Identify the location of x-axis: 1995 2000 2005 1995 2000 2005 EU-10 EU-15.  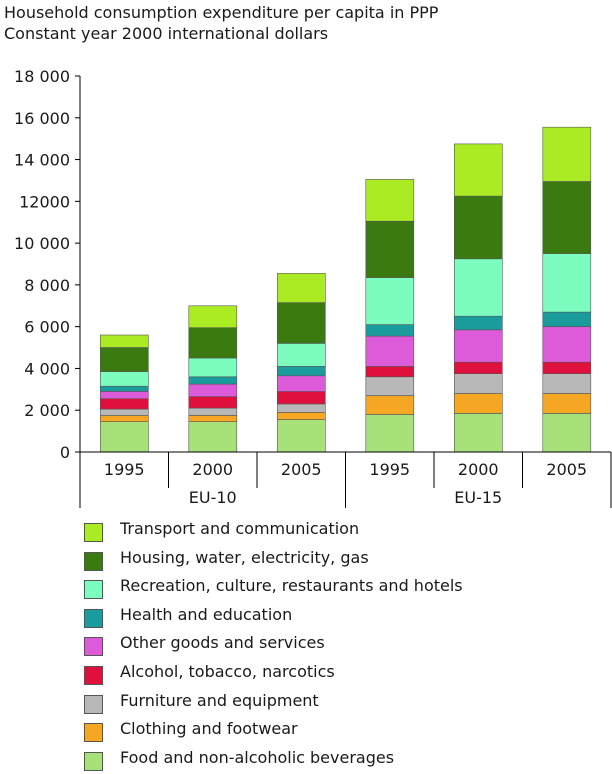
(345, 479).